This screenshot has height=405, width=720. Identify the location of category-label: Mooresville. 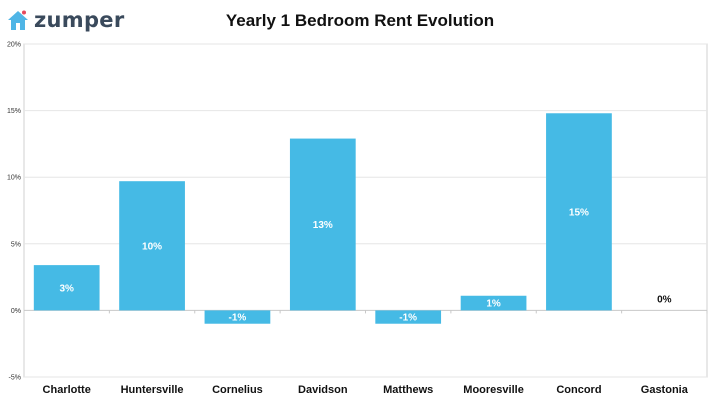
(493, 390).